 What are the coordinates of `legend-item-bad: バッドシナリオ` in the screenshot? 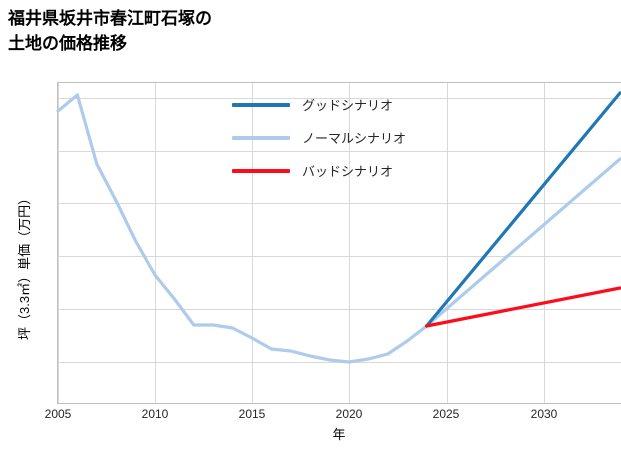 It's located at (347, 170).